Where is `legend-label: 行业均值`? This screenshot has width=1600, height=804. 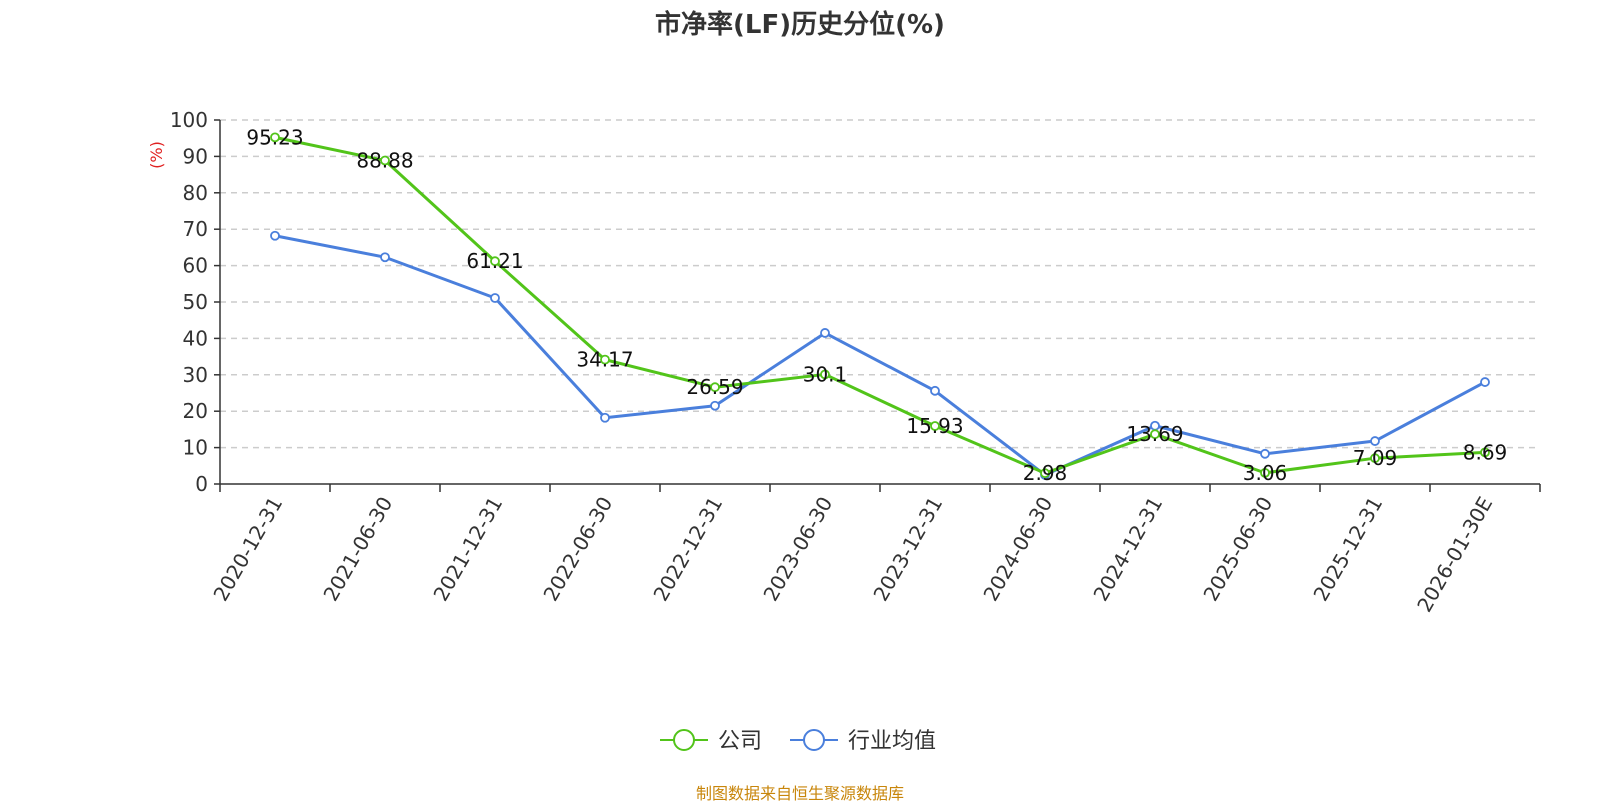 legend-label: 行业均值 is located at coordinates (892, 741).